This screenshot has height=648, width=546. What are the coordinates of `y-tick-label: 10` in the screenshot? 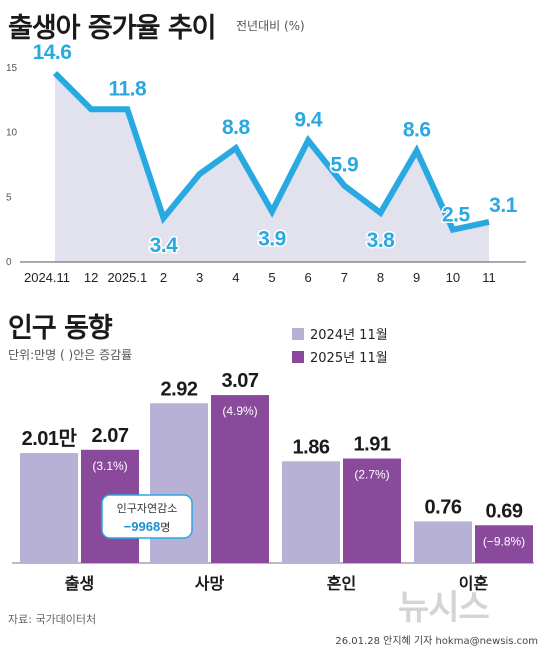 It's located at (12, 133).